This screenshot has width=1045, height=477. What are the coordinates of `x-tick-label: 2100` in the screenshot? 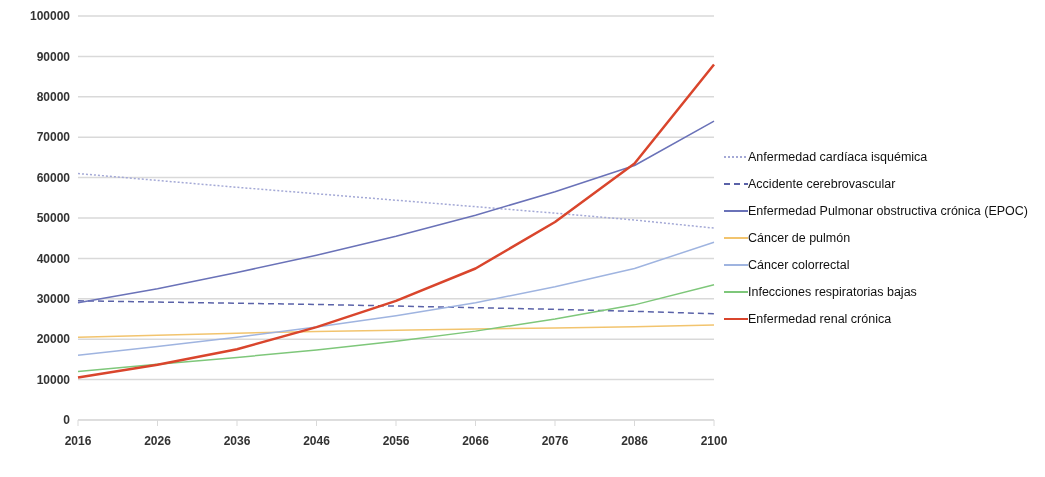 It's located at (714, 440).